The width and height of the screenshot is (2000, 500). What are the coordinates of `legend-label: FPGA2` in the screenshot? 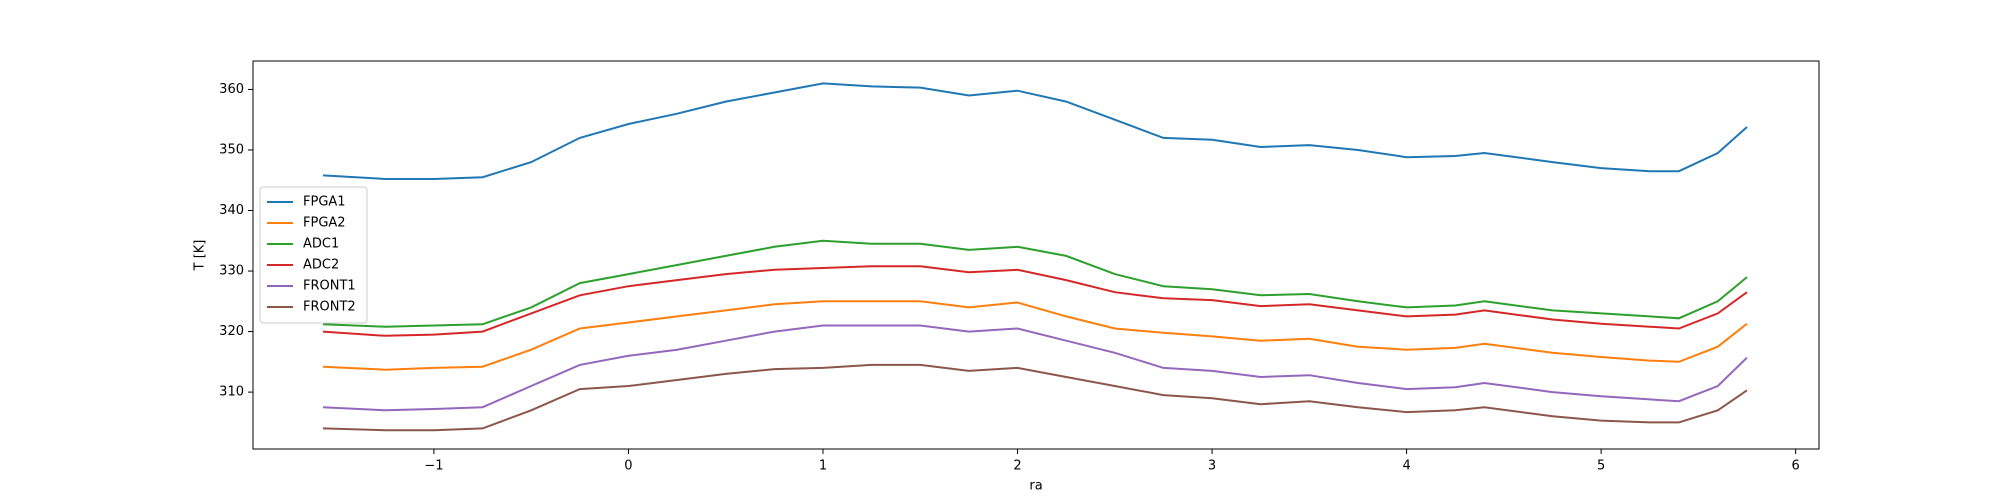 It's located at (324, 223).